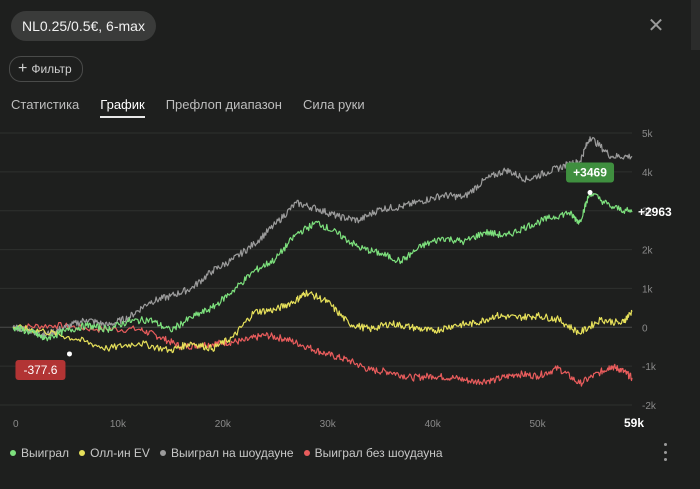 This screenshot has height=489, width=700. I want to click on table-filter-pill: NL0.25/0.5€, 6-max, so click(83, 26).